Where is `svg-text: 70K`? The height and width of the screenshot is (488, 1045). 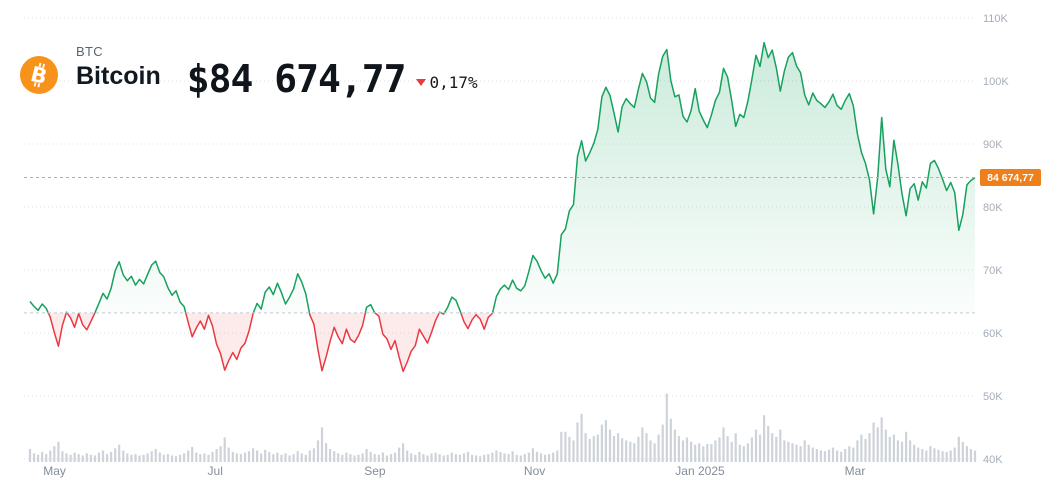 svg-text: 70K is located at coordinates (993, 271).